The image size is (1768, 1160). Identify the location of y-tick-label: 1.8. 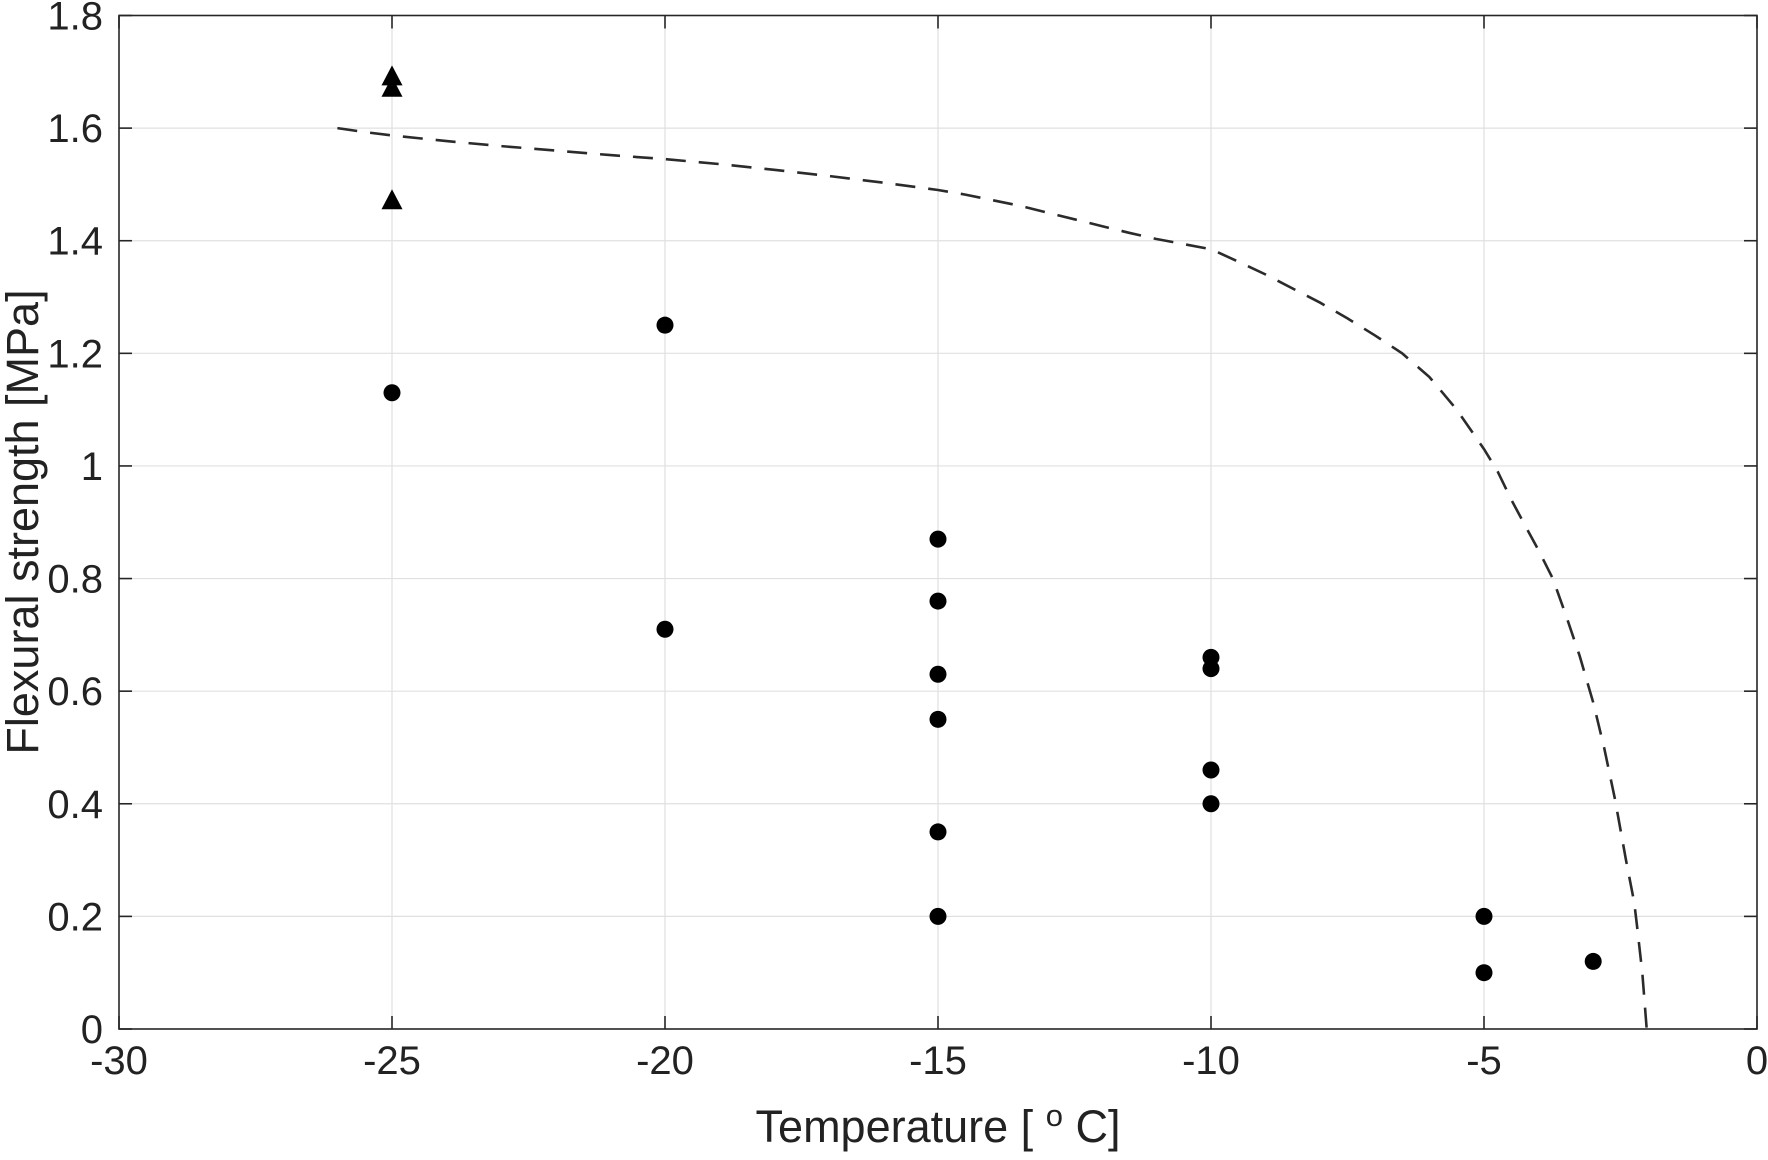
(75, 19).